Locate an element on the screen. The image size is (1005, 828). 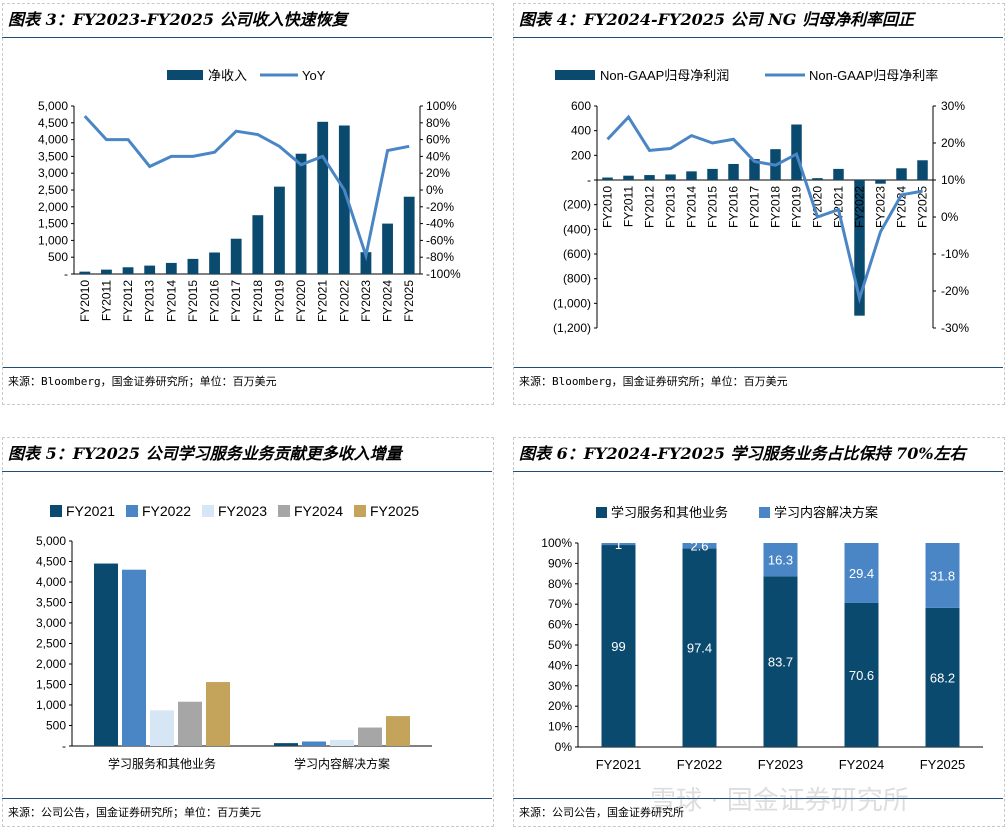
y-tick-label: (800) is located at coordinates (577, 279).